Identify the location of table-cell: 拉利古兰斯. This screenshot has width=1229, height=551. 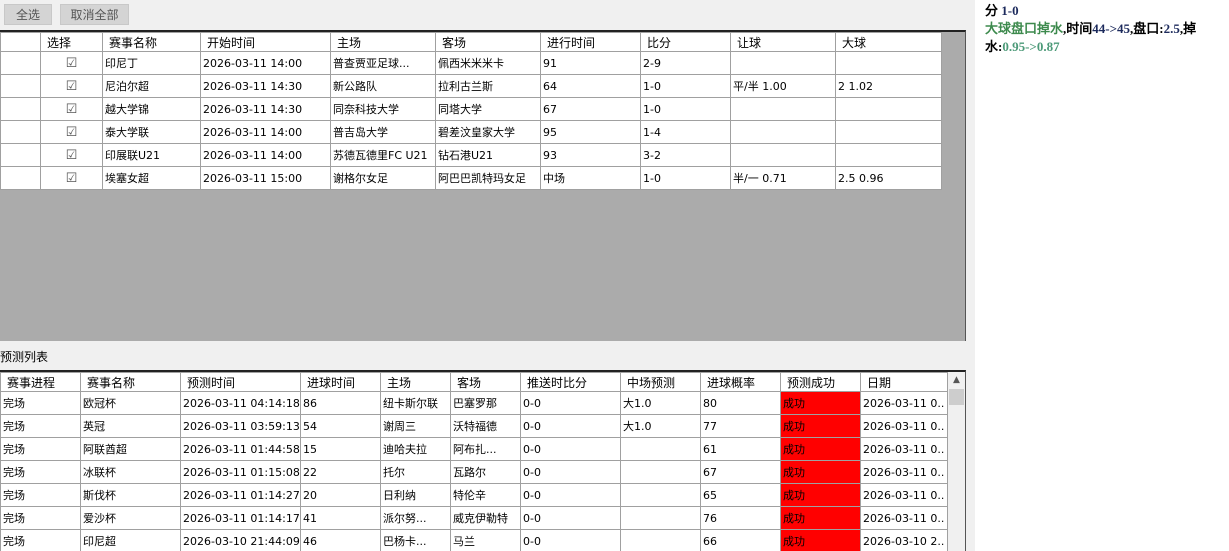
(488, 86).